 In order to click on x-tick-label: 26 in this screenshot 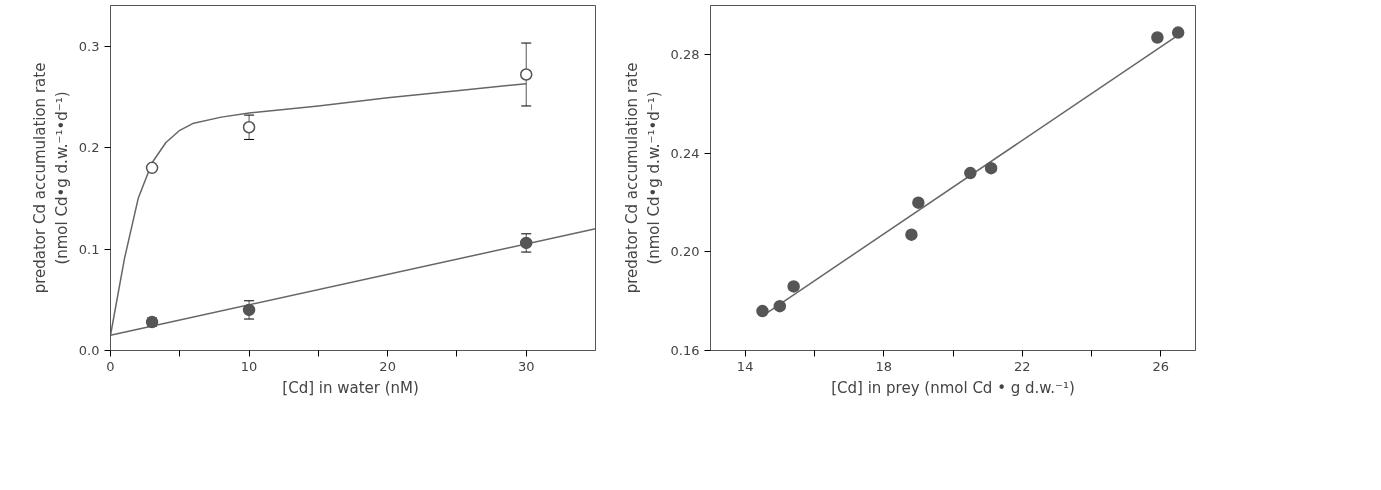, I will do `click(1161, 366)`.